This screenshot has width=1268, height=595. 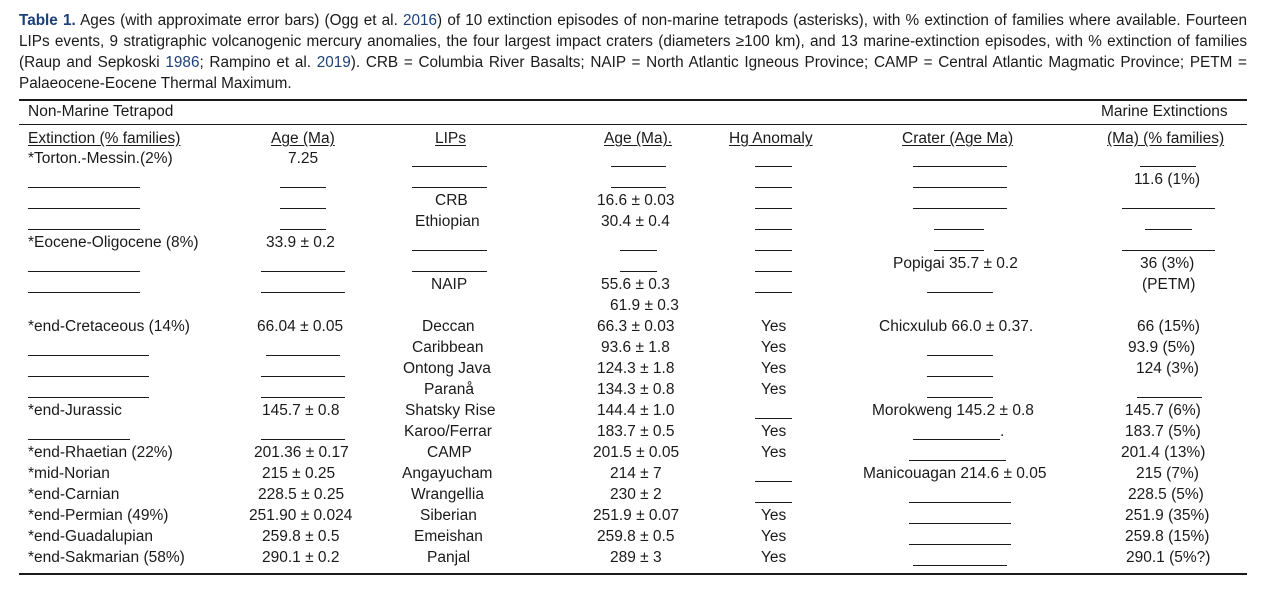 What do you see at coordinates (1163, 452) in the screenshot?
I see `marine-cell: 201.4 (13%)` at bounding box center [1163, 452].